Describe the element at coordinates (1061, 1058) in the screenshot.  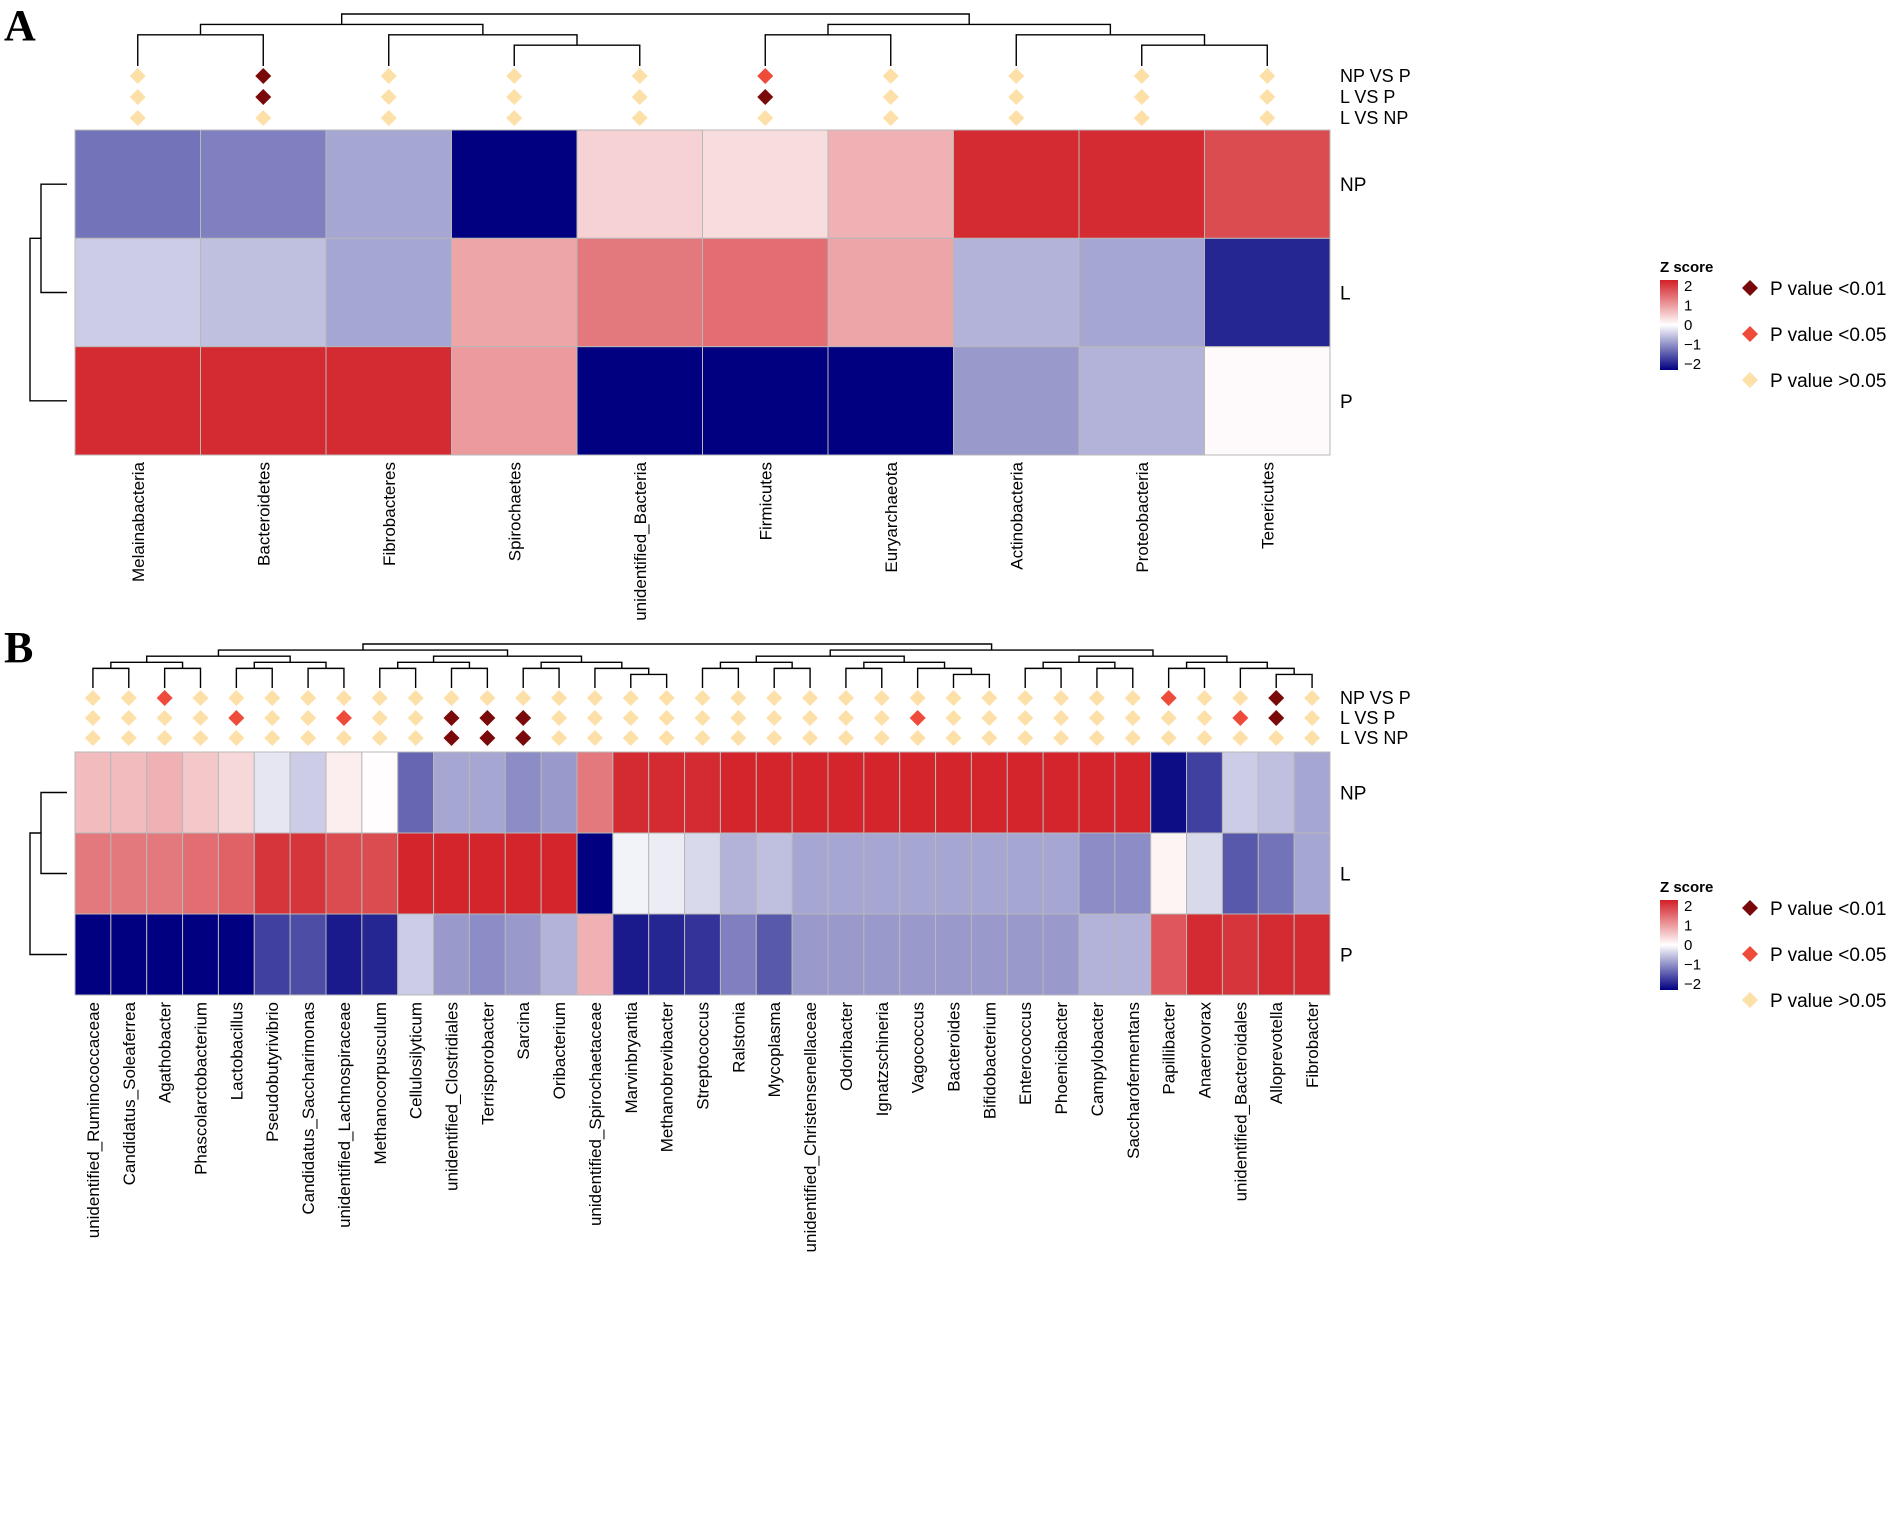
I see `column-label: Phoenicibacter` at that location.